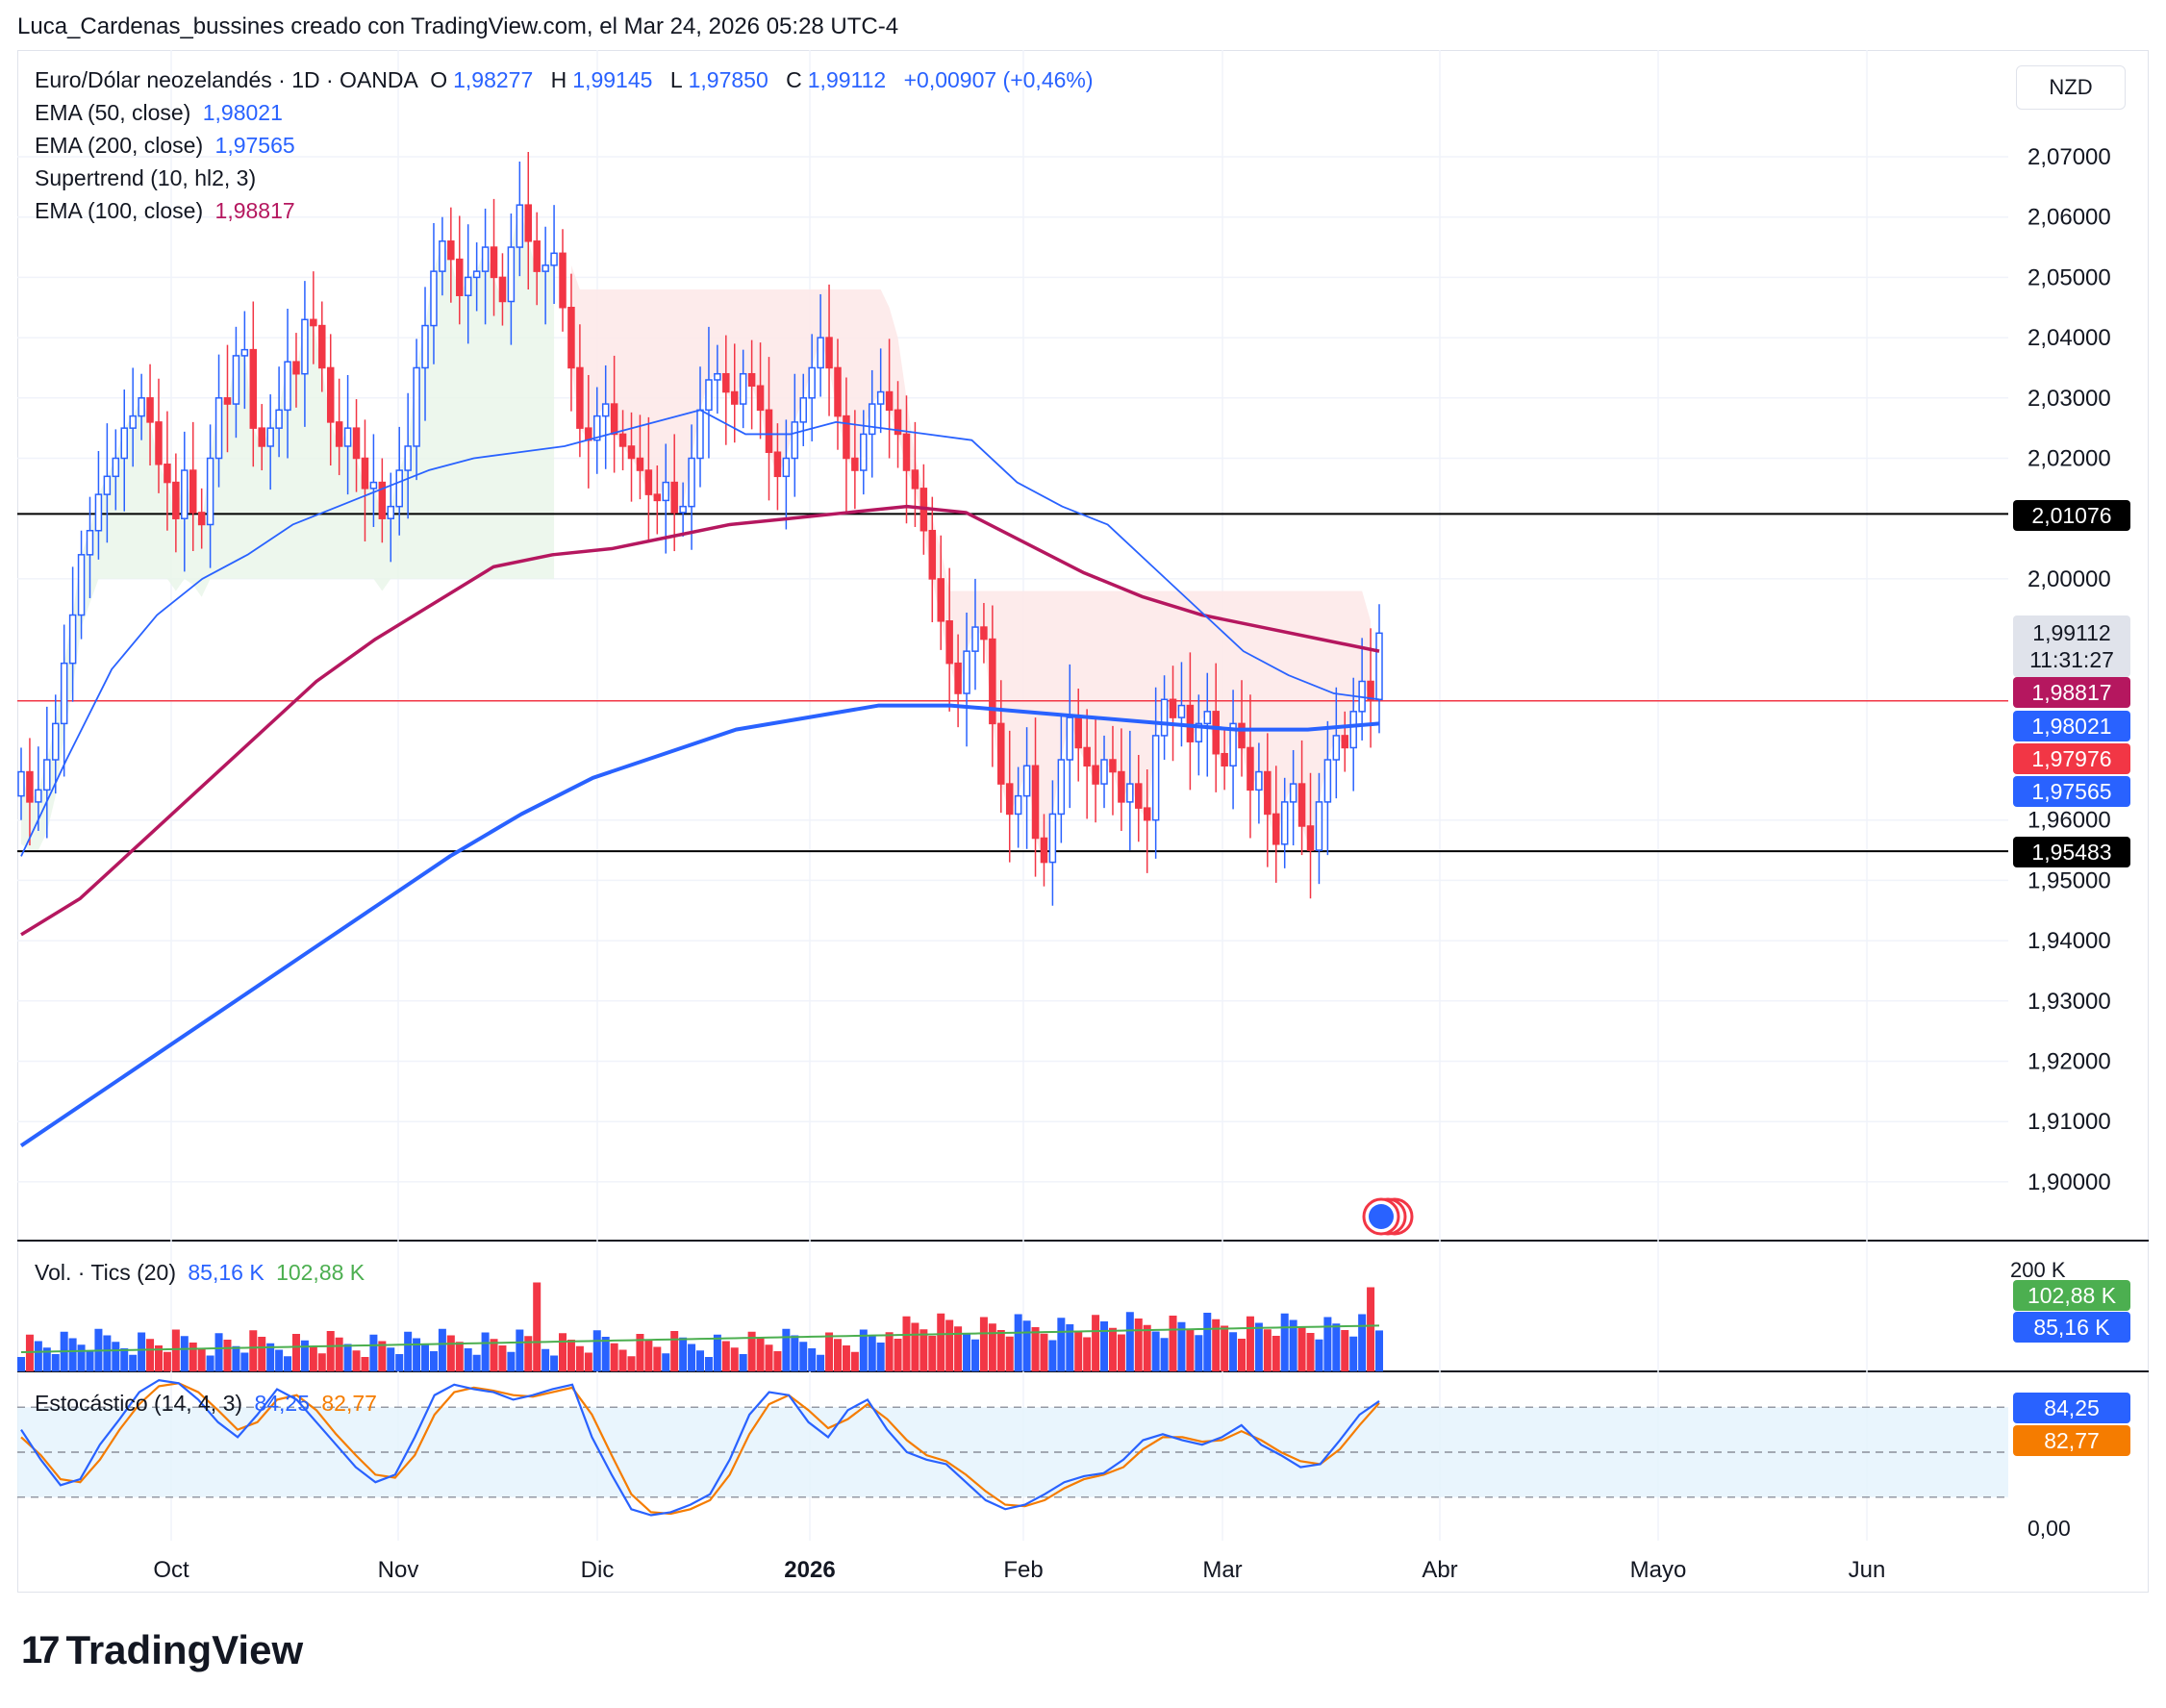 The width and height of the screenshot is (2166, 1708). What do you see at coordinates (1867, 1570) in the screenshot?
I see `x-tick-label: Jun` at bounding box center [1867, 1570].